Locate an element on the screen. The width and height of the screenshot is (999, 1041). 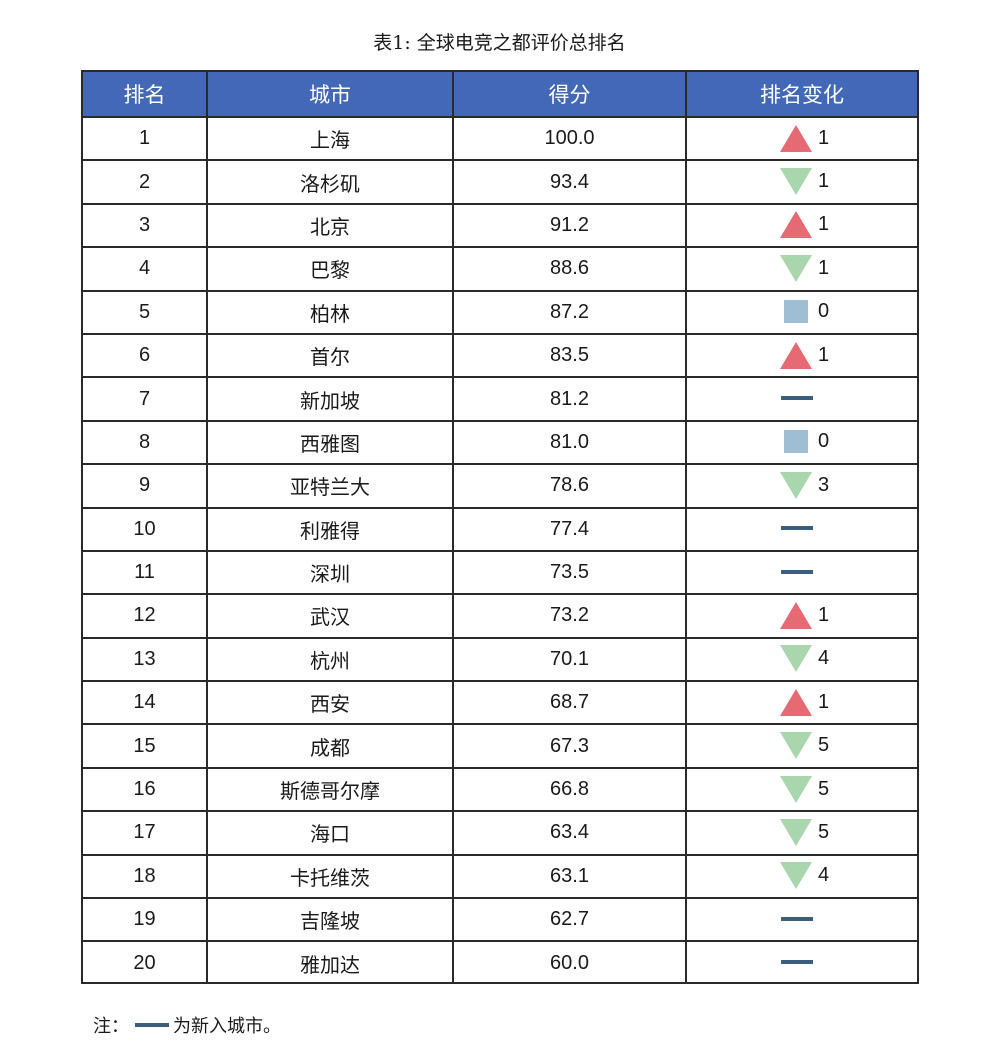
score-cell: 67.3 is located at coordinates (570, 746).